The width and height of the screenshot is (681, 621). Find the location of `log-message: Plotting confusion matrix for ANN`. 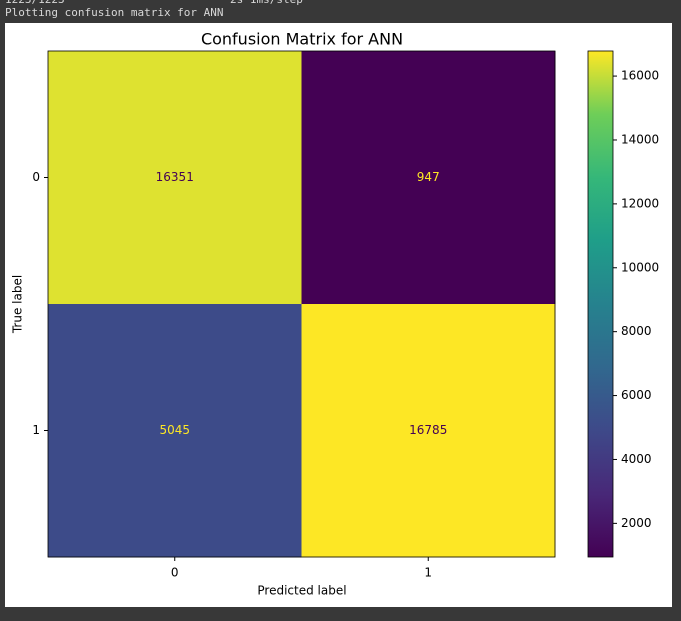

log-message: Plotting confusion matrix for ANN is located at coordinates (114, 12).